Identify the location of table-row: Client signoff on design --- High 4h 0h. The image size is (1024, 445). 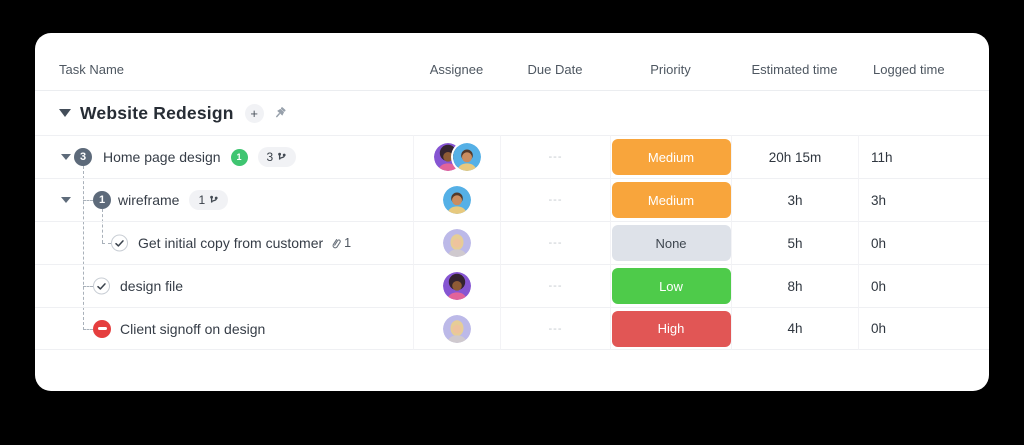
(512, 328).